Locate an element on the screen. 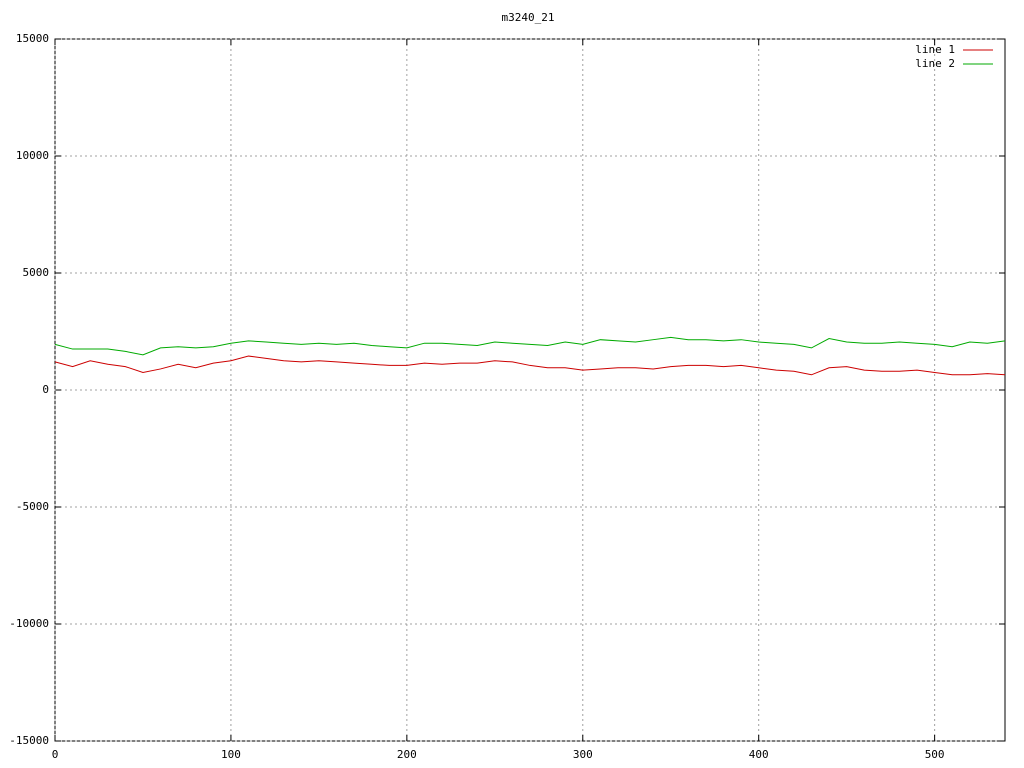 This screenshot has width=1024, height=768. x-tick-label: 300 is located at coordinates (583, 754).